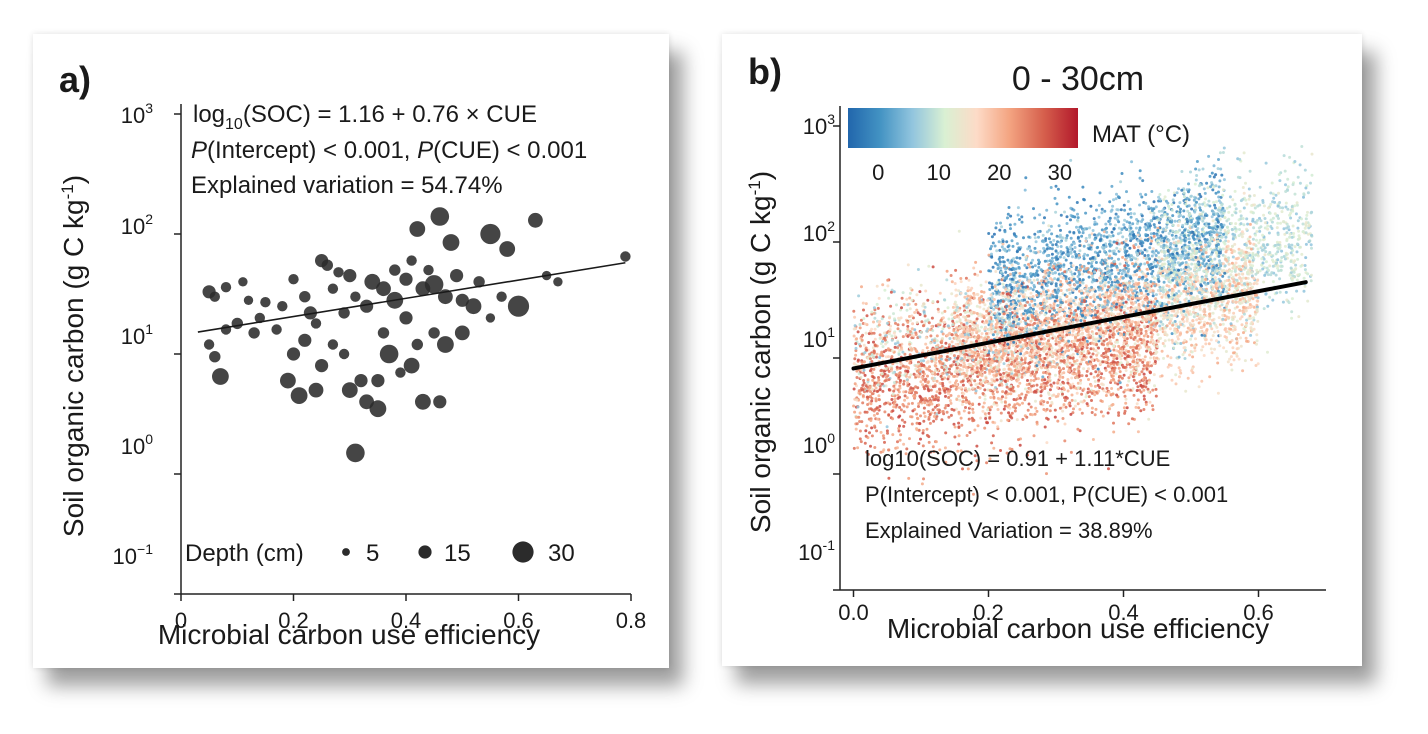 The height and width of the screenshot is (734, 1428). What do you see at coordinates (406, 620) in the screenshot?
I see `x-tick-label: 0.4` at bounding box center [406, 620].